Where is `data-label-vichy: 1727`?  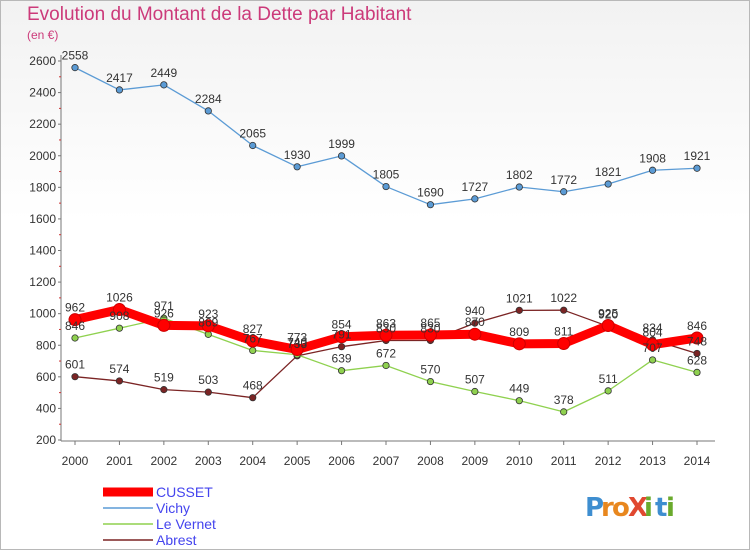
data-label-vichy: 1727 is located at coordinates (475, 187).